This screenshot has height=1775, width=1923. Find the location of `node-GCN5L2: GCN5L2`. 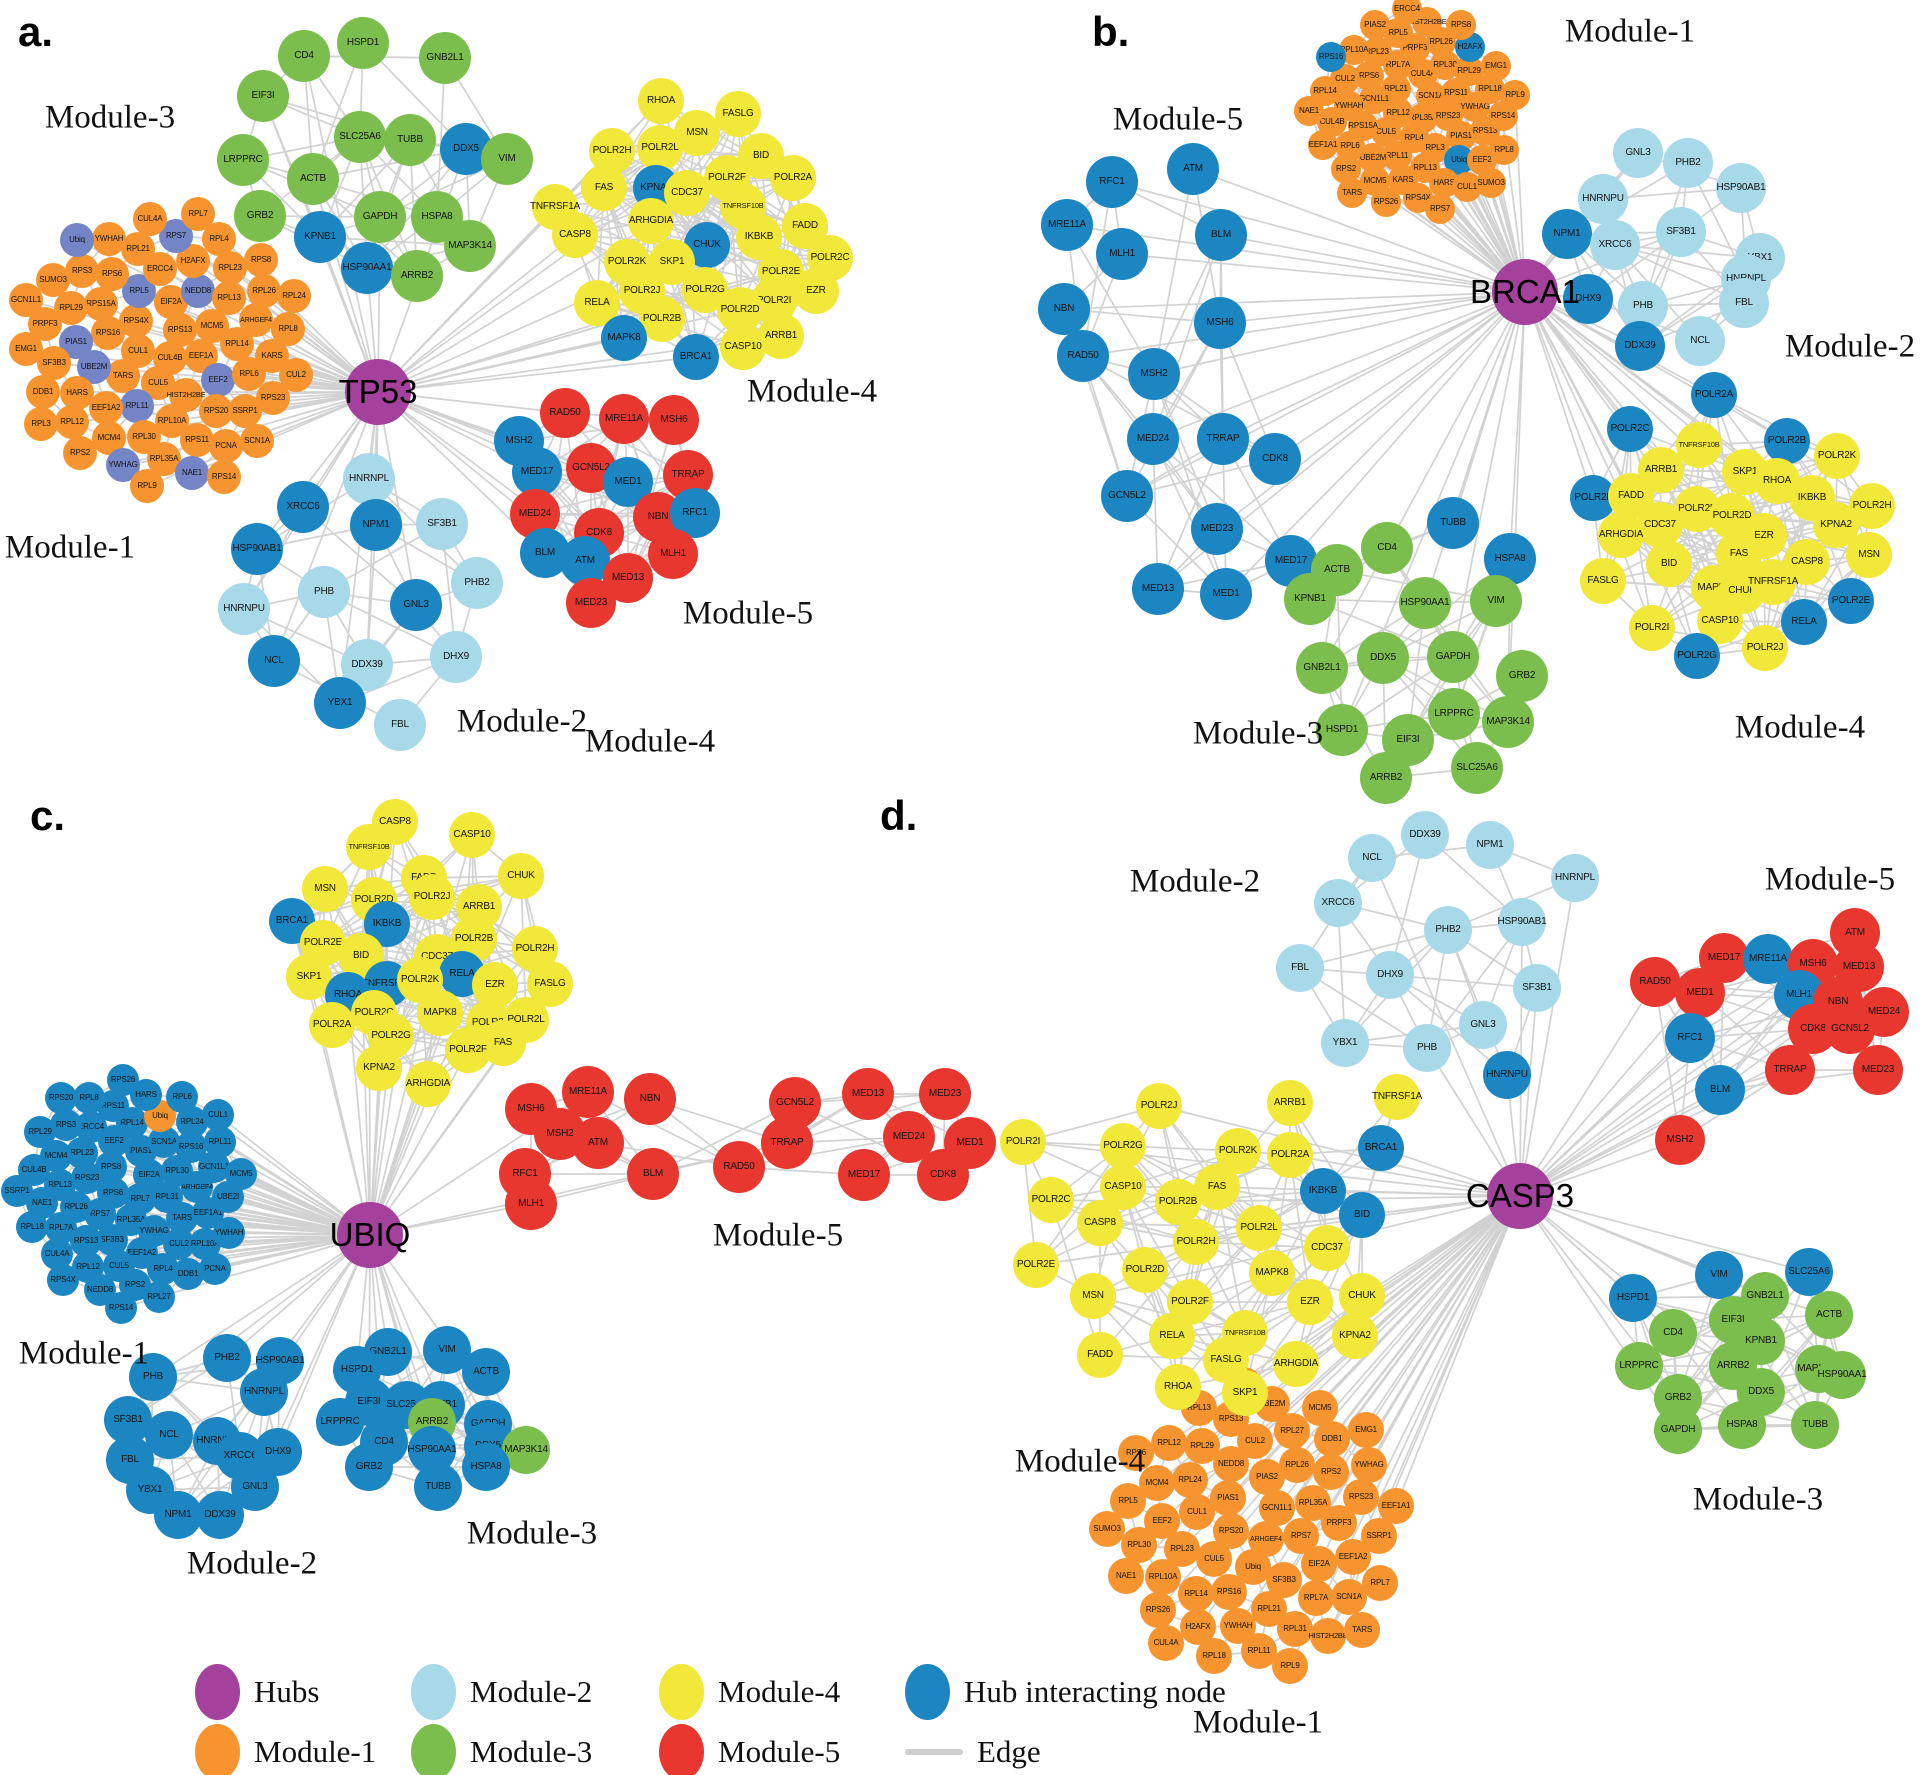

node-GCN5L2: GCN5L2 is located at coordinates (1850, 1029).